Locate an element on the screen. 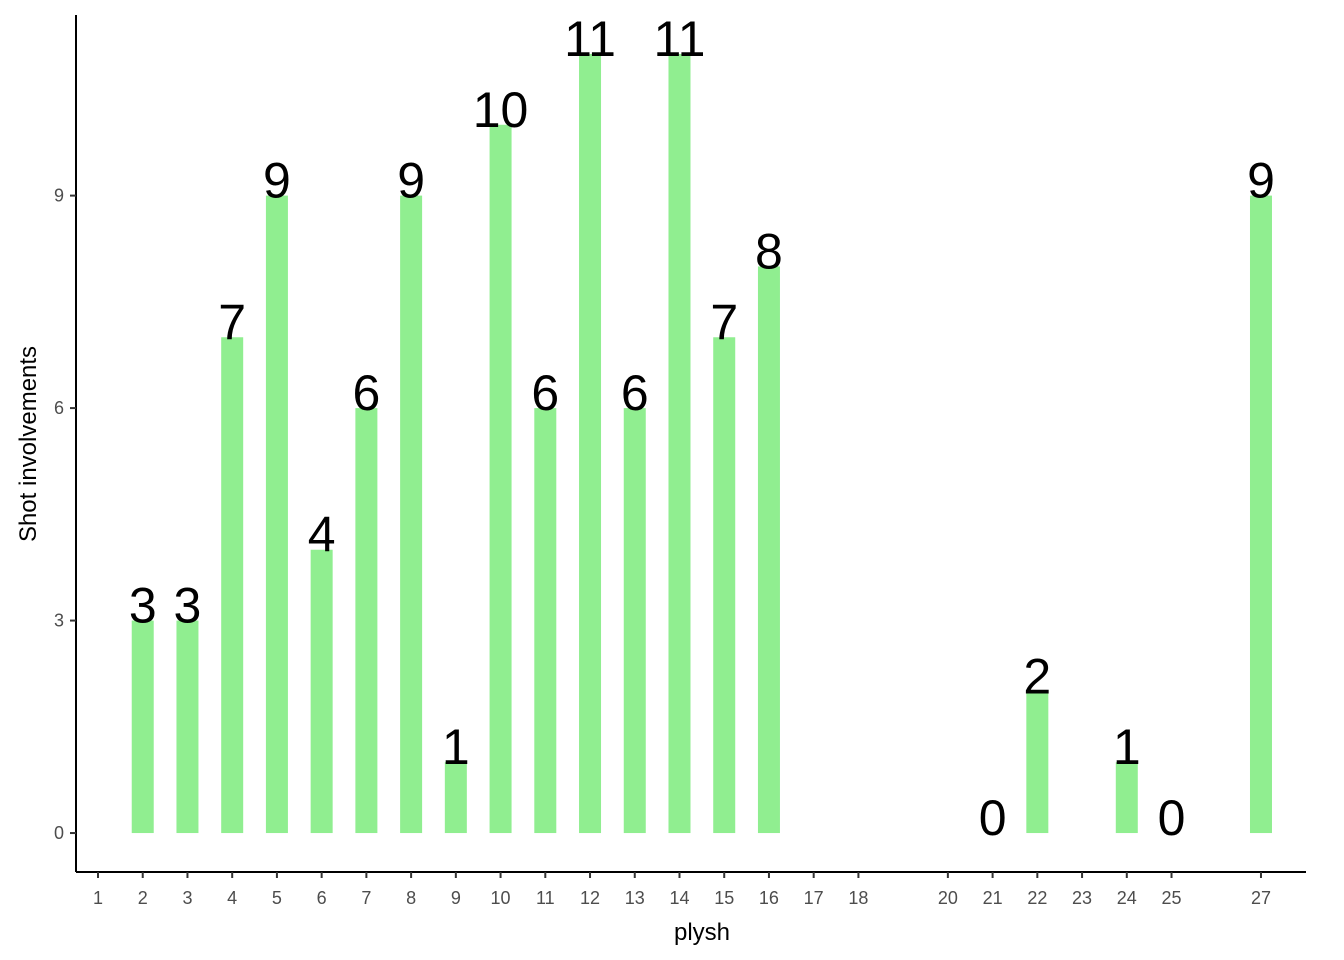 This screenshot has height=960, width=1344. x-tick-label: 16 is located at coordinates (769, 898).